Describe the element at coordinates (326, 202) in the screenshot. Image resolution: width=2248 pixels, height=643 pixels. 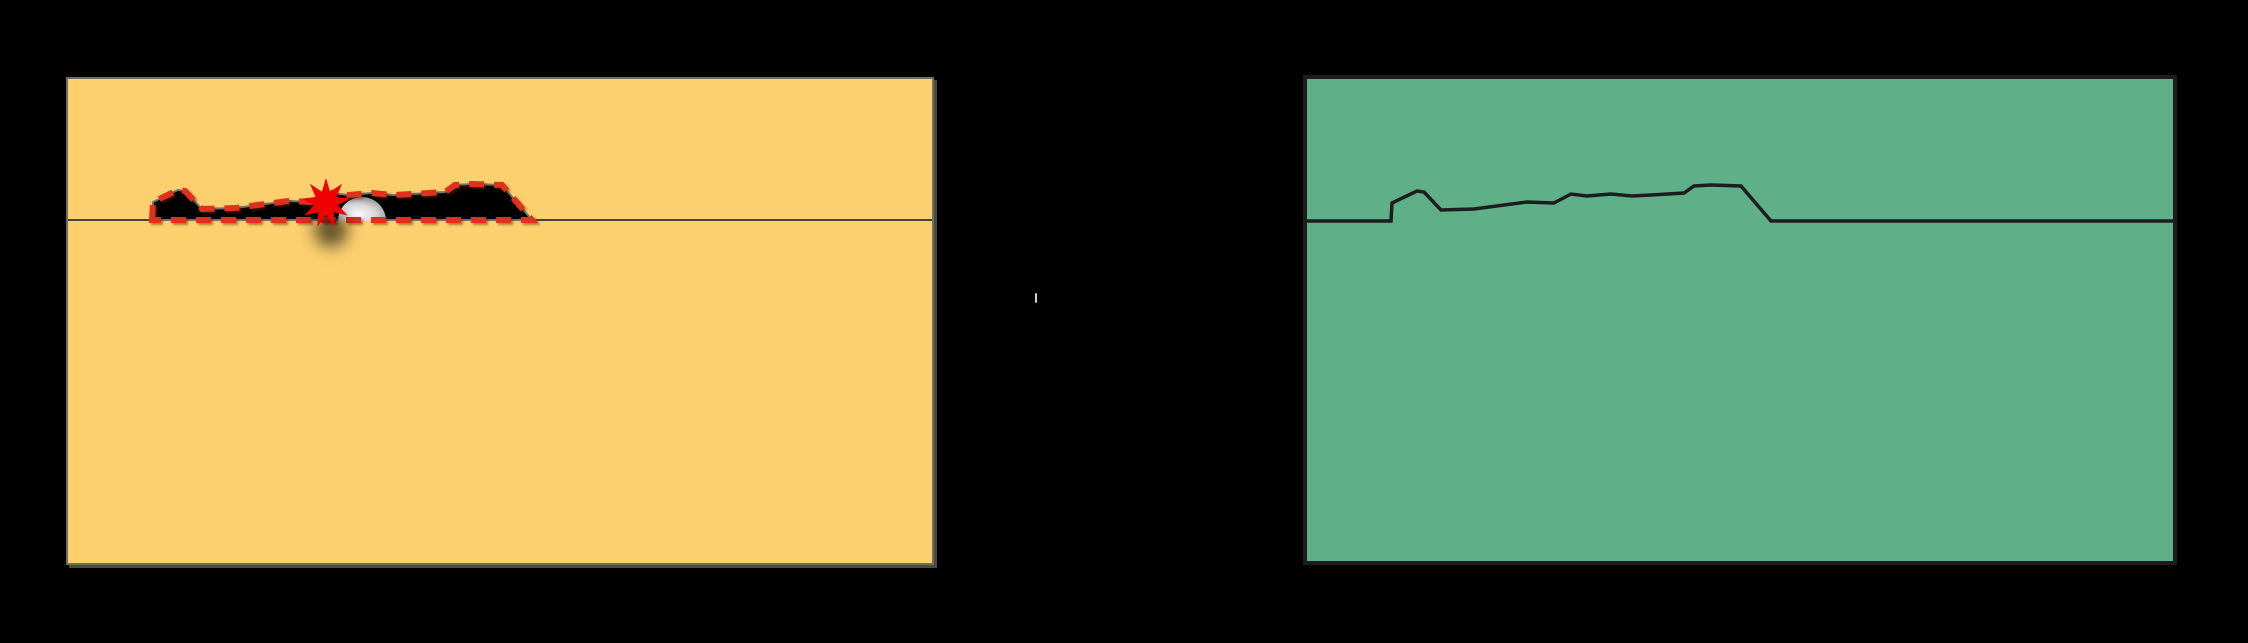
I see `explosion-star-icon` at that location.